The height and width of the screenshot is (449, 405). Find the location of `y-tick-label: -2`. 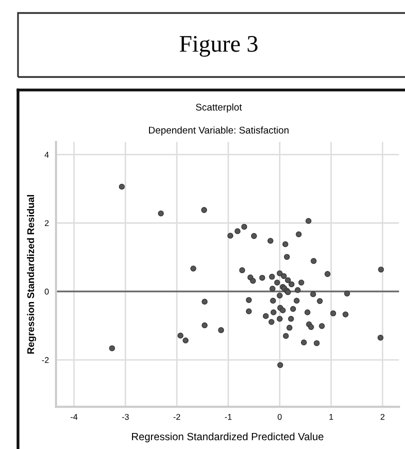

y-tick-label: -2 is located at coordinates (45, 360).